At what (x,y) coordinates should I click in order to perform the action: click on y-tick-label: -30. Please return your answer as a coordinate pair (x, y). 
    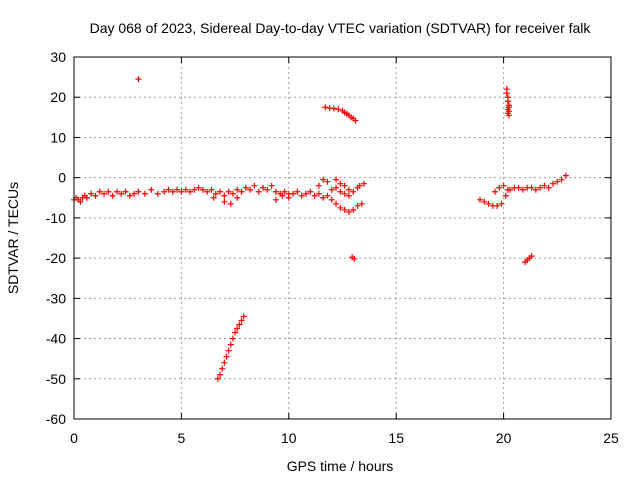
    Looking at the image, I should click on (56, 298).